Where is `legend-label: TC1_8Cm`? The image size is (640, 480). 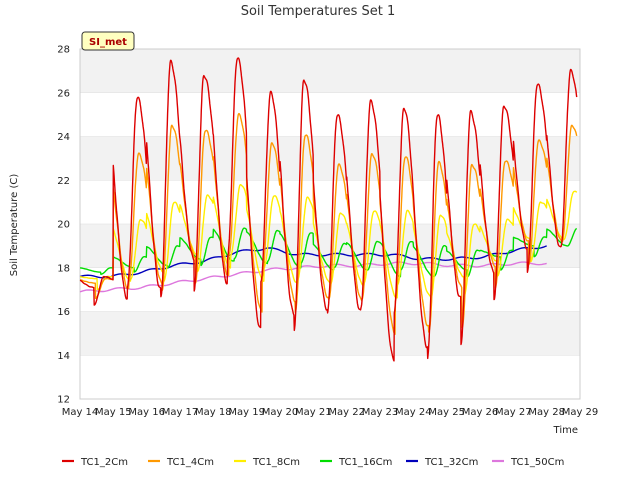 legend-label: TC1_8Cm is located at coordinates (276, 462).